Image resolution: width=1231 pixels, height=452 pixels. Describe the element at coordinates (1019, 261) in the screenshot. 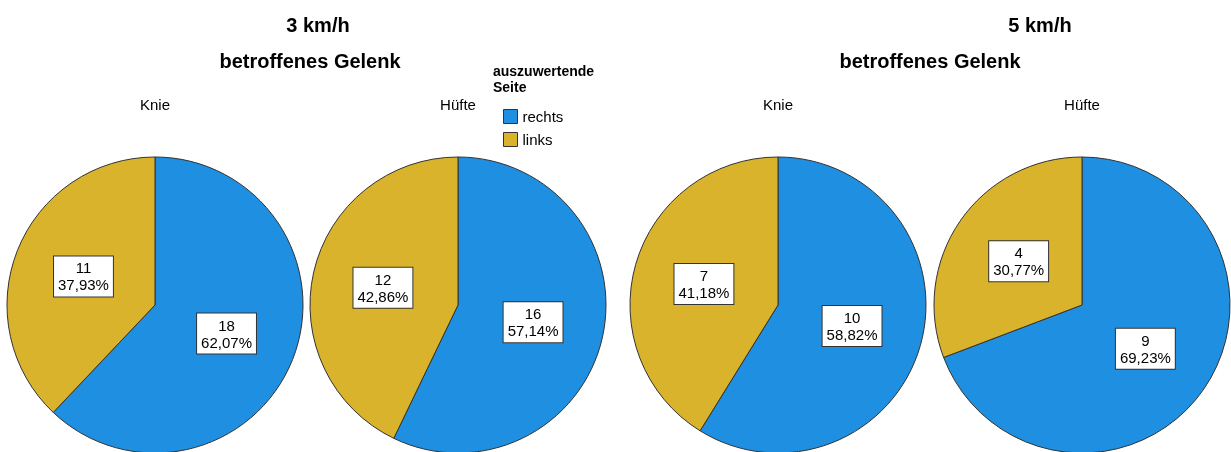

I see `data-label: 4 30,77%` at that location.